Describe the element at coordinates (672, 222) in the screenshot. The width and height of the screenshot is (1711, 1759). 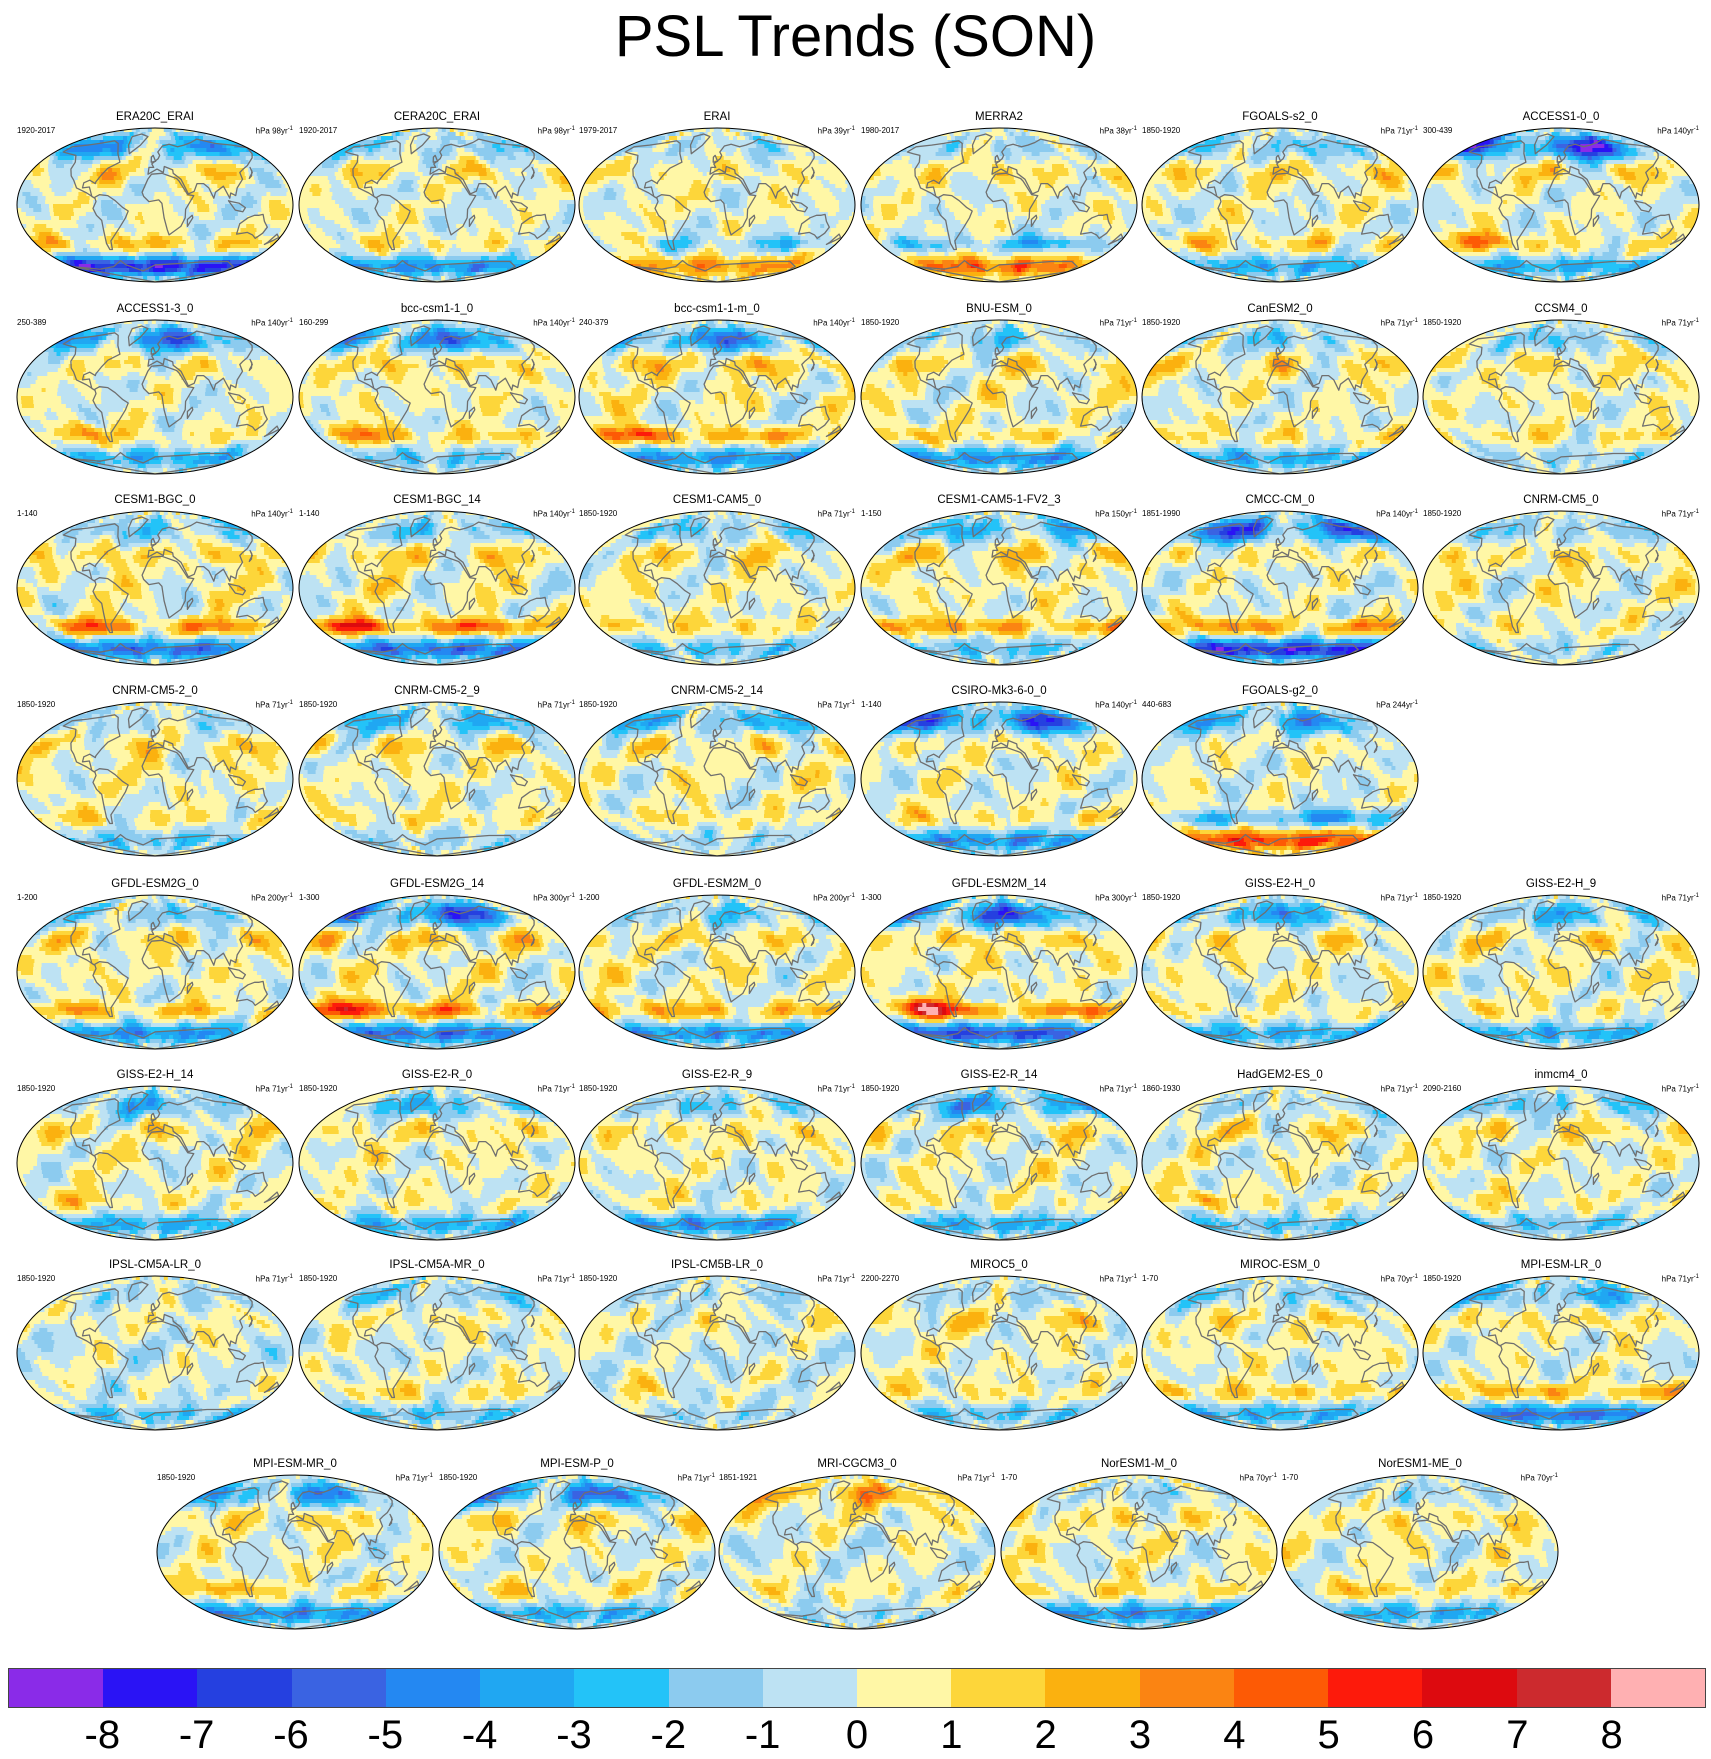
I see `coastline` at that location.